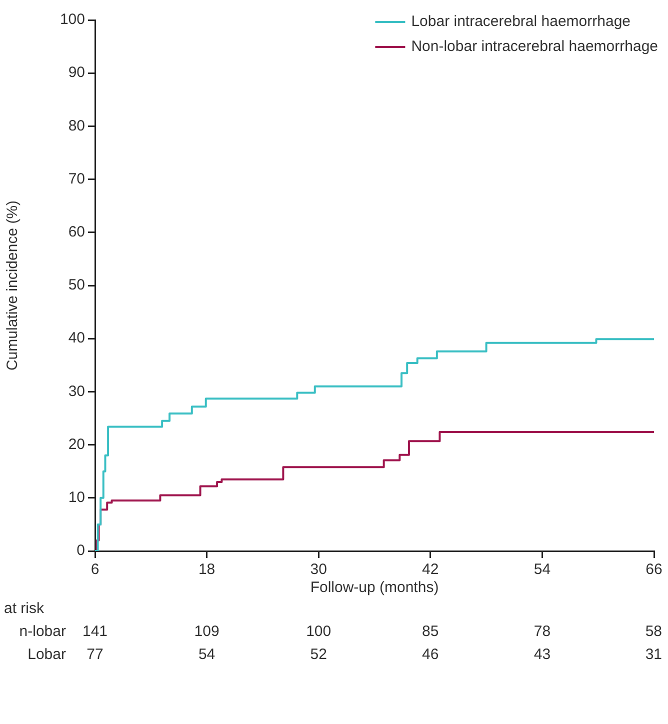 Image resolution: width=668 pixels, height=724 pixels. What do you see at coordinates (76, 338) in the screenshot?
I see `y-tick-label: 40` at bounding box center [76, 338].